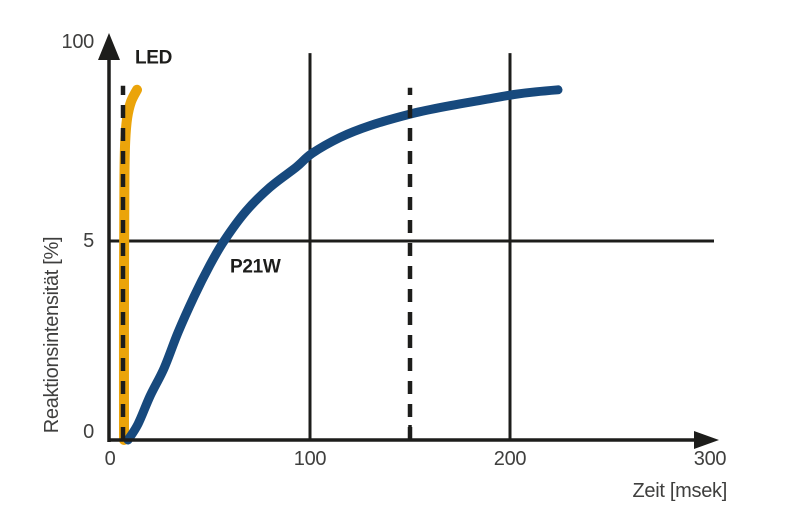 The image size is (798, 525). Describe the element at coordinates (153, 57) in the screenshot. I see `led-label: LED` at that location.